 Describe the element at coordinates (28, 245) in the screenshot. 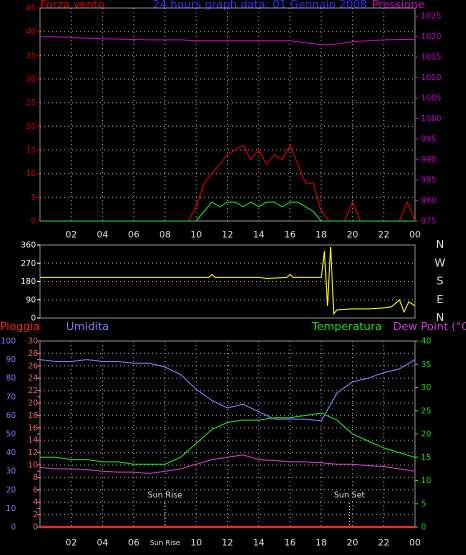

I see `y-tick-label: 360` at that location.